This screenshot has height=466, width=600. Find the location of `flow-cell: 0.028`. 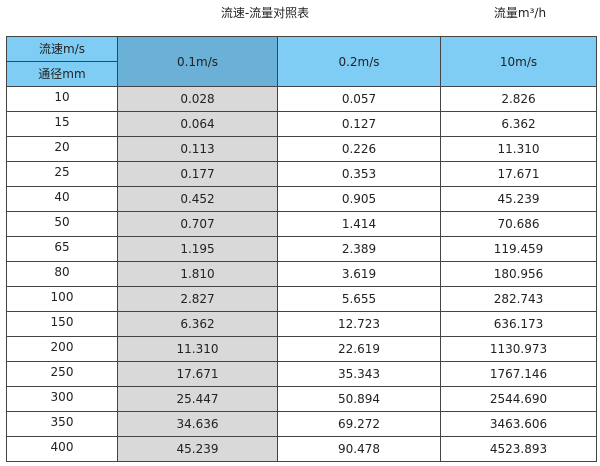

flow-cell: 0.028 is located at coordinates (197, 99).